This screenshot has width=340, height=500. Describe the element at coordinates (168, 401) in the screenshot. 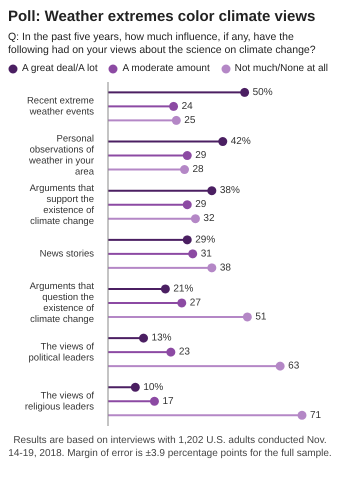

I see `data-label: 17` at that location.